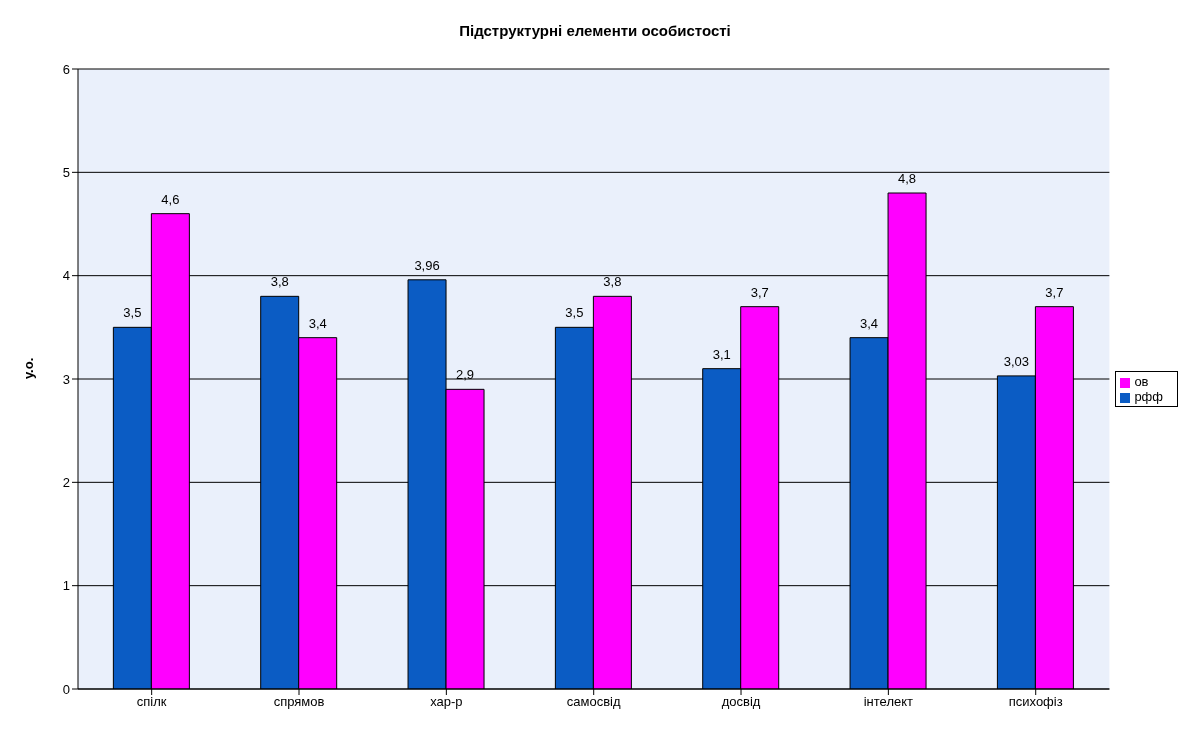  I want to click on y-tick-label: 1, so click(66, 586).